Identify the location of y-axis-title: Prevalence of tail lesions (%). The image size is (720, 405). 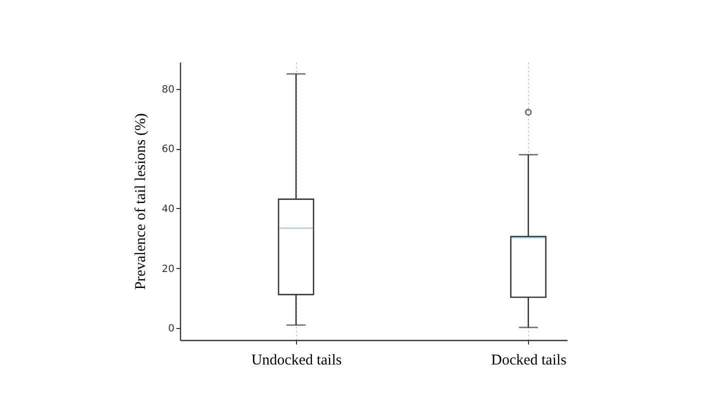
(140, 201).